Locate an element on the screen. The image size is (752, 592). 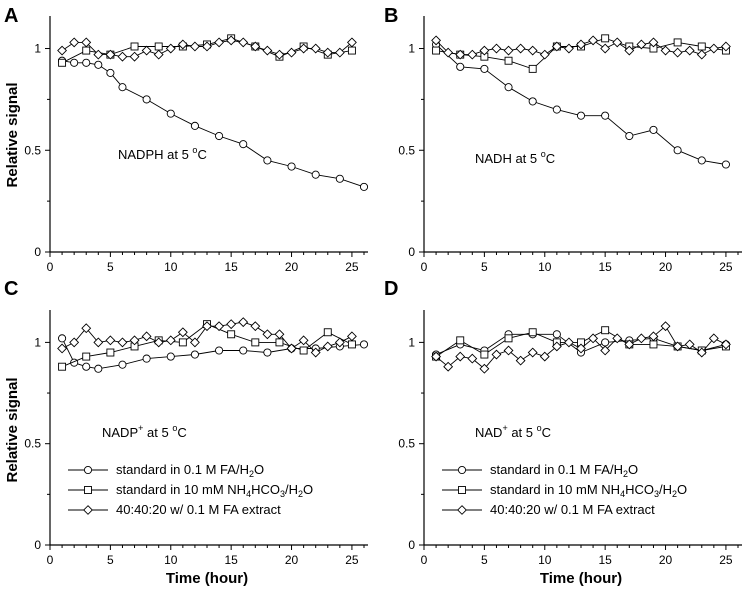
x-tick-label: 20 is located at coordinates (292, 267).